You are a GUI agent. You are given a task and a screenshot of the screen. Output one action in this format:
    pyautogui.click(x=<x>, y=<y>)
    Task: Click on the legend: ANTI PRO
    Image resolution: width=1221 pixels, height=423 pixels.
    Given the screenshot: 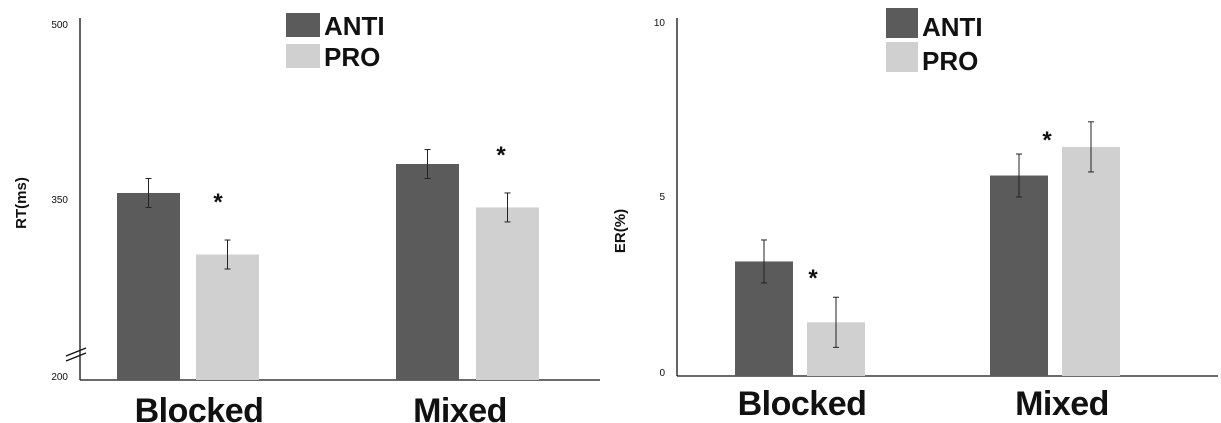 What is the action you would take?
    pyautogui.click(x=934, y=42)
    